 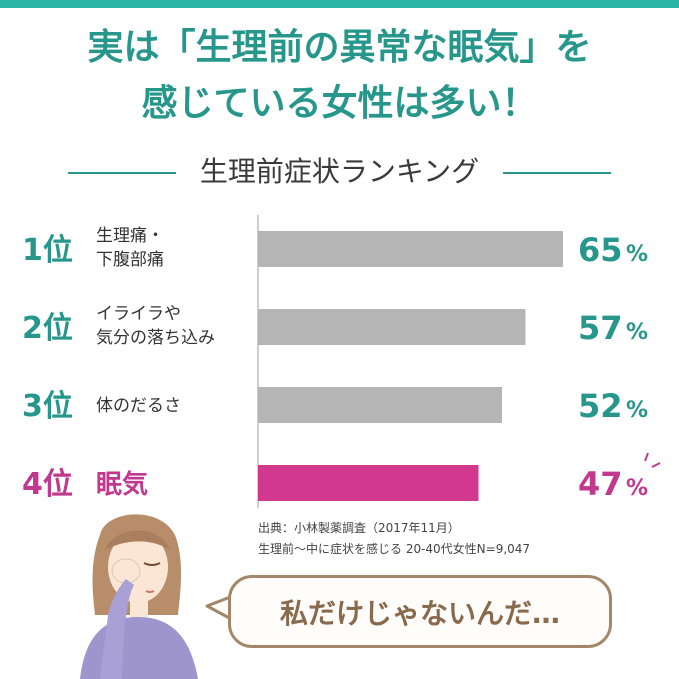 I want to click on section-header: 生理前症状ランキング, so click(x=339, y=172).